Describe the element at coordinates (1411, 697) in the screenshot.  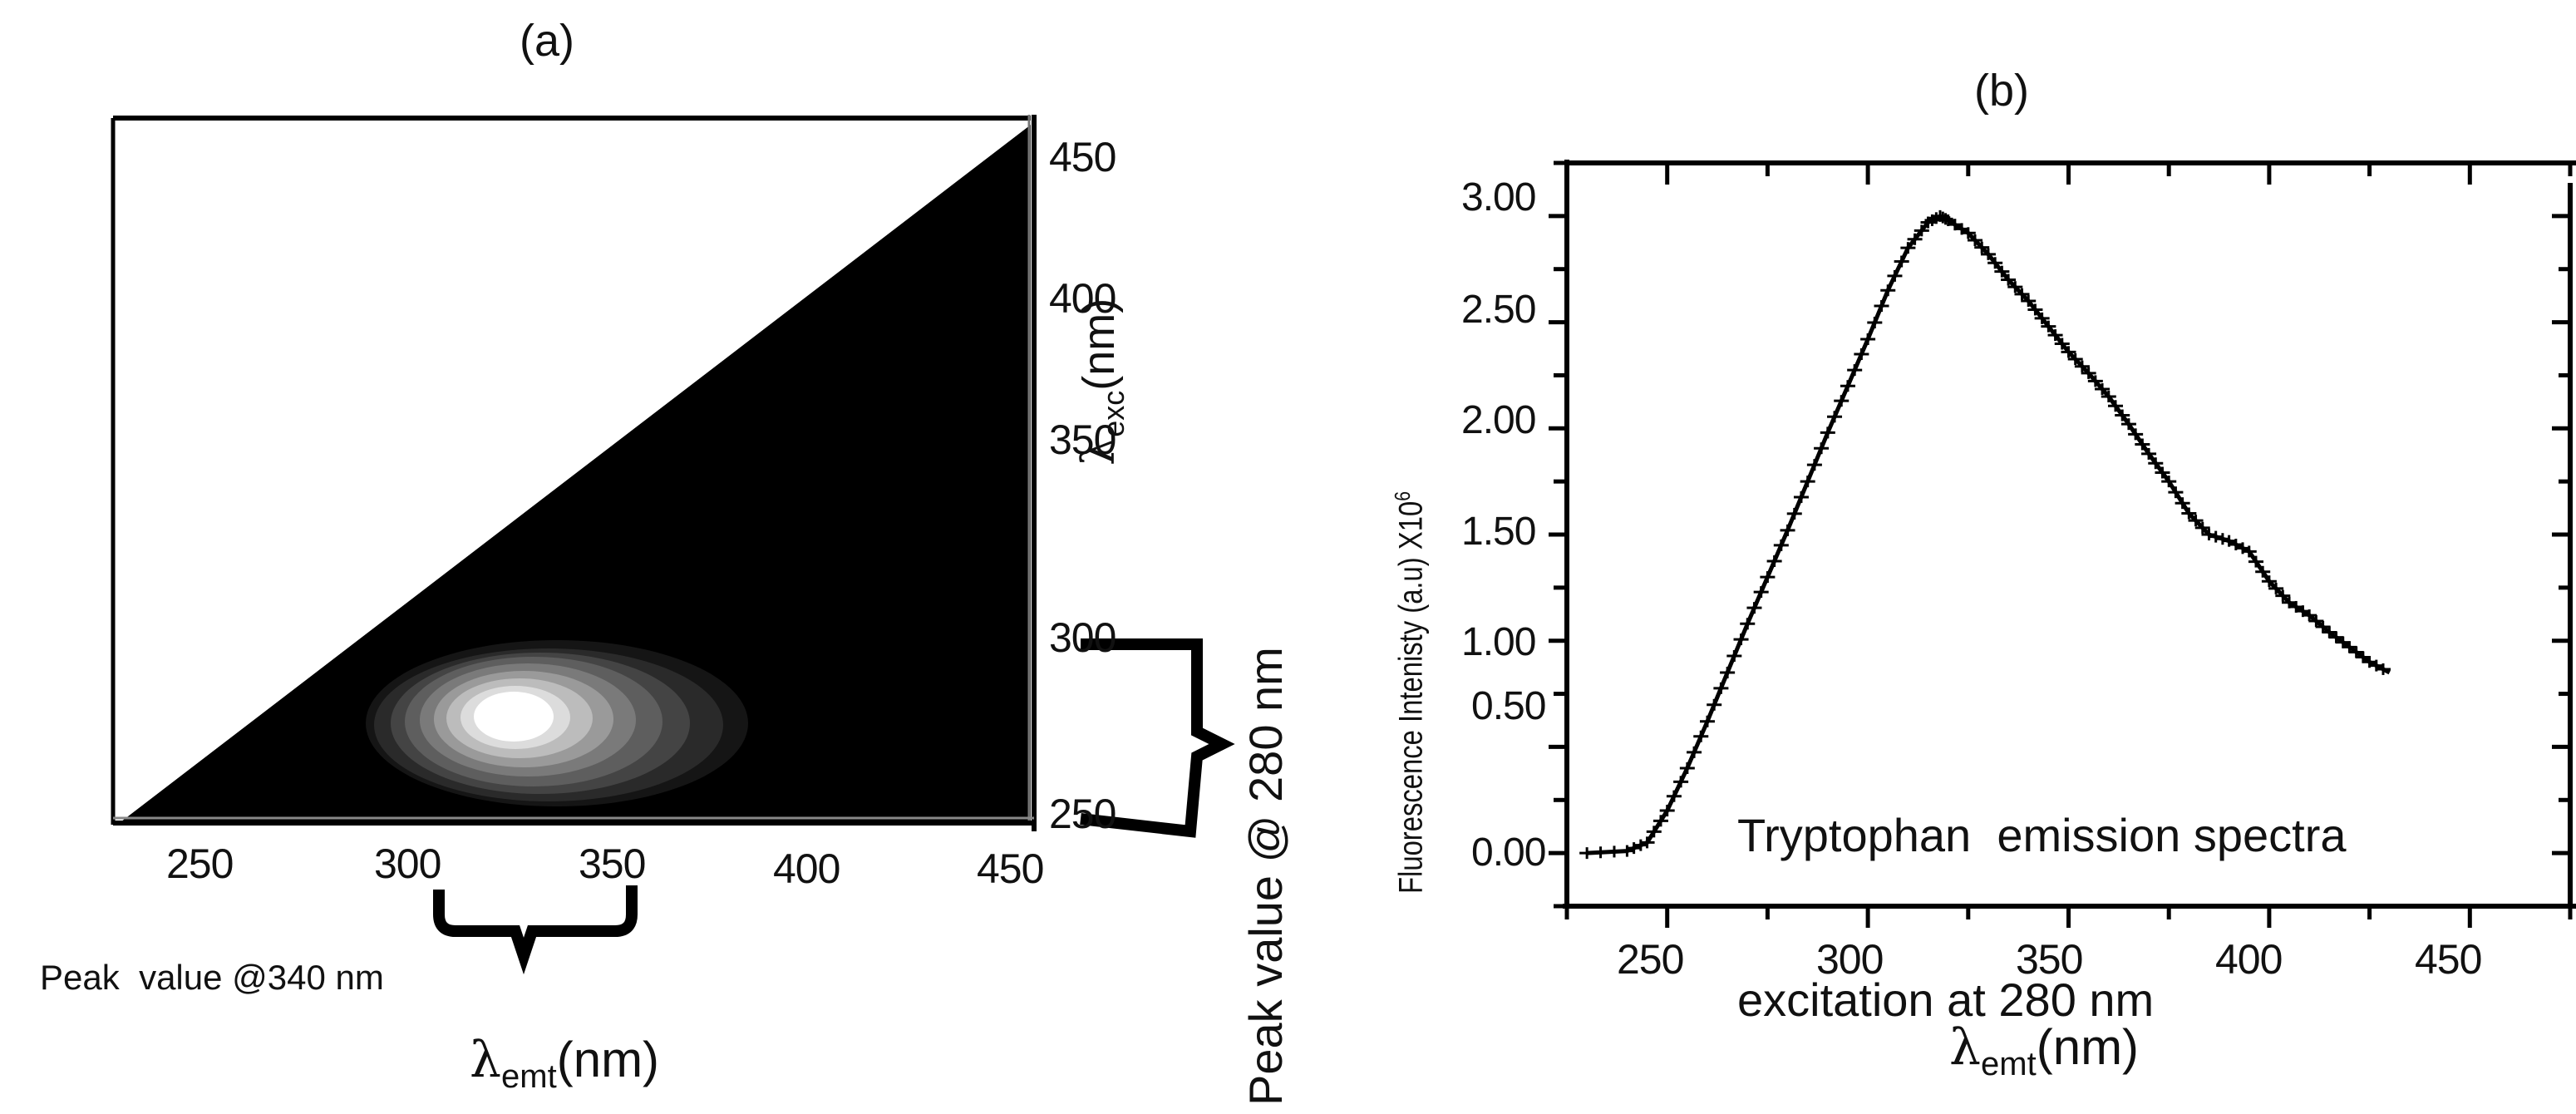
I see `y-axis-label-text: Fluorescence Intenisty (a.u) X10` at that location.